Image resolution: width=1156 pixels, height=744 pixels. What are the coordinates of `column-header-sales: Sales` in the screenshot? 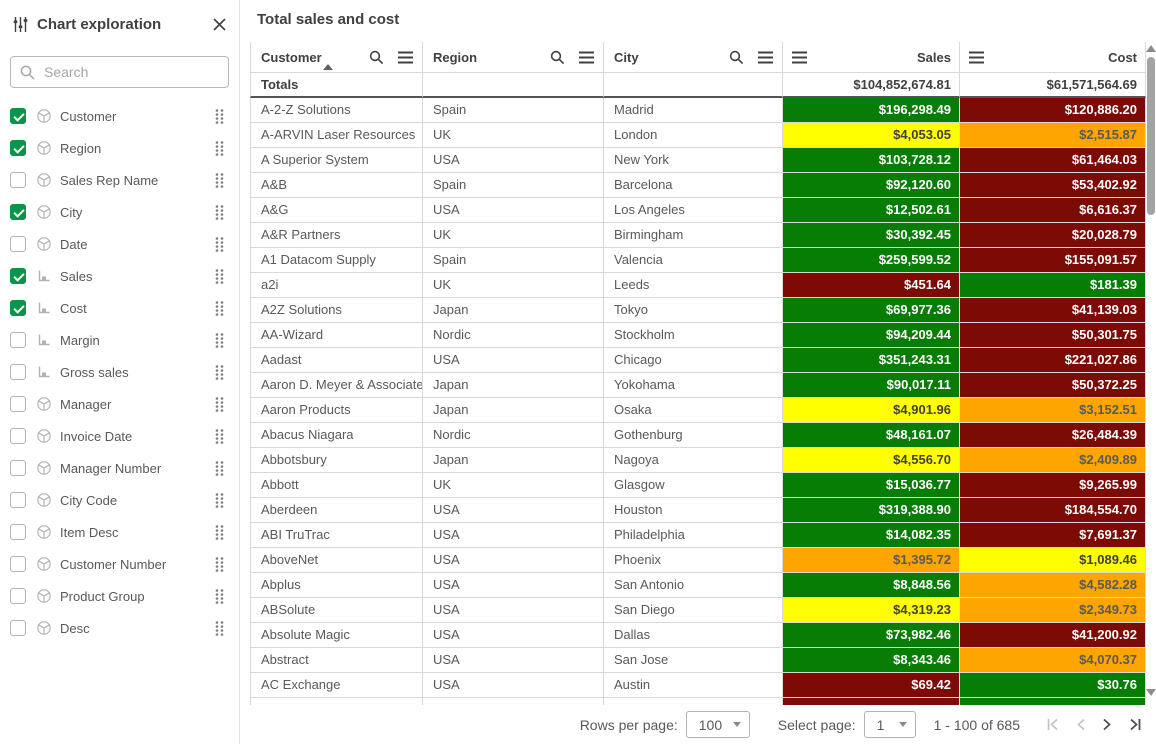 It's located at (871, 57).